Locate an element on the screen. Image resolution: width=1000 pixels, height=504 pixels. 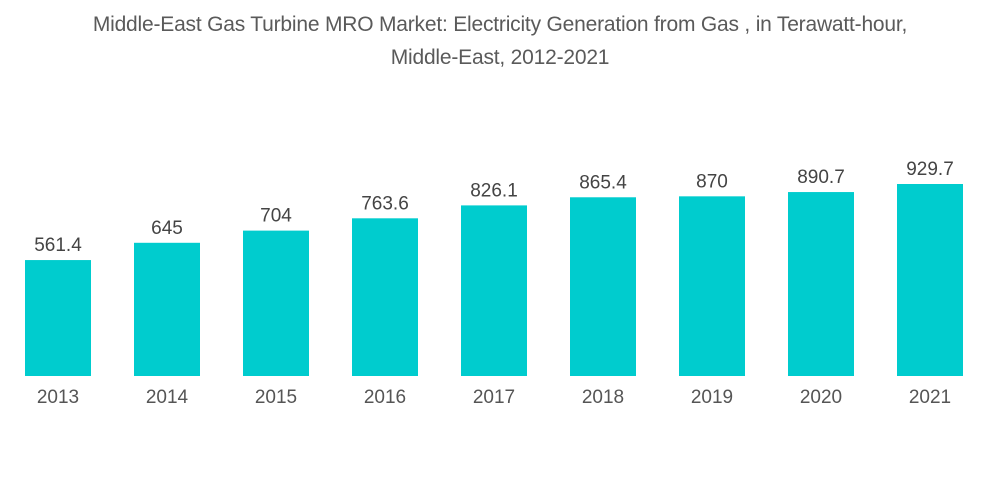
data-label-2016: 763.6 is located at coordinates (385, 203).